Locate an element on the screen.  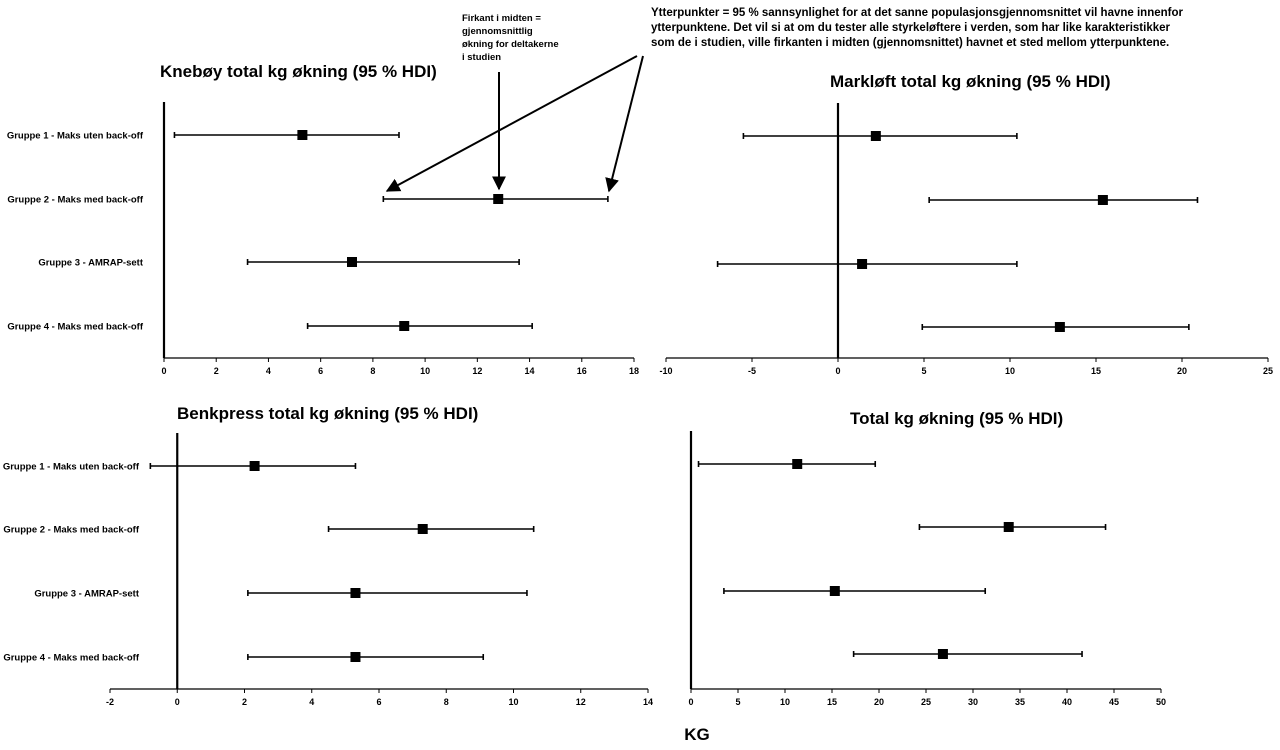
lower-bound-arrow is located at coordinates (511, 123).